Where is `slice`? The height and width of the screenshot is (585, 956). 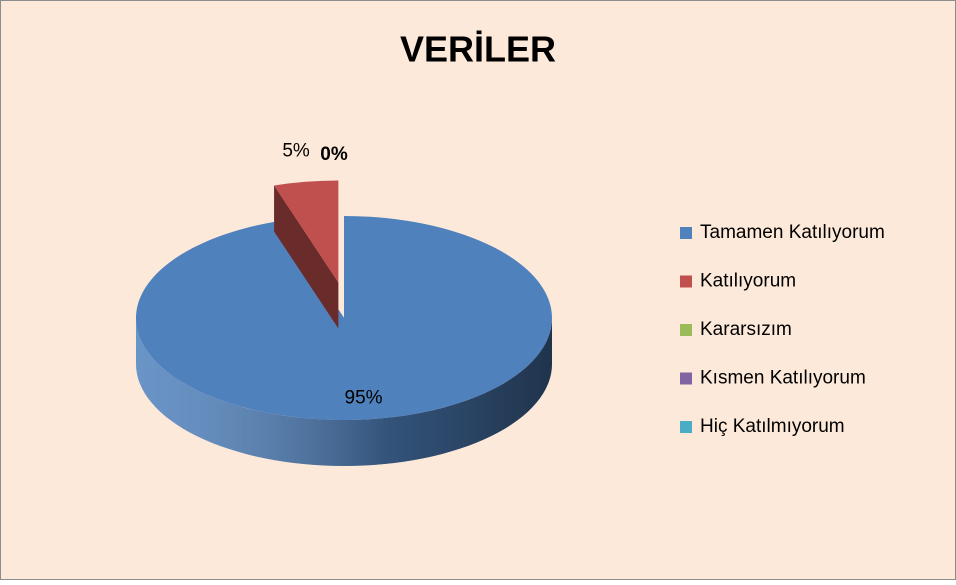 slice is located at coordinates (306, 254).